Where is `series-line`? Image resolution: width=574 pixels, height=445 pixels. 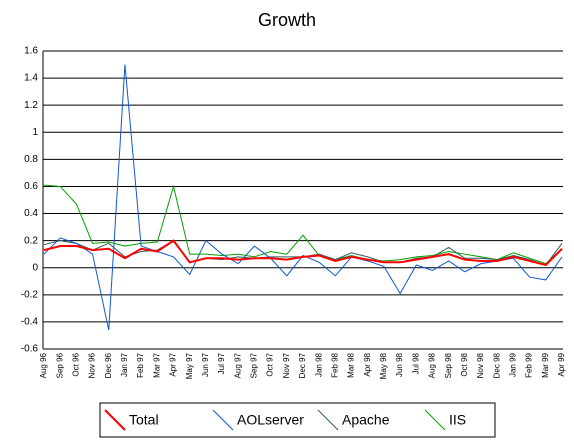 series-line is located at coordinates (303, 253).